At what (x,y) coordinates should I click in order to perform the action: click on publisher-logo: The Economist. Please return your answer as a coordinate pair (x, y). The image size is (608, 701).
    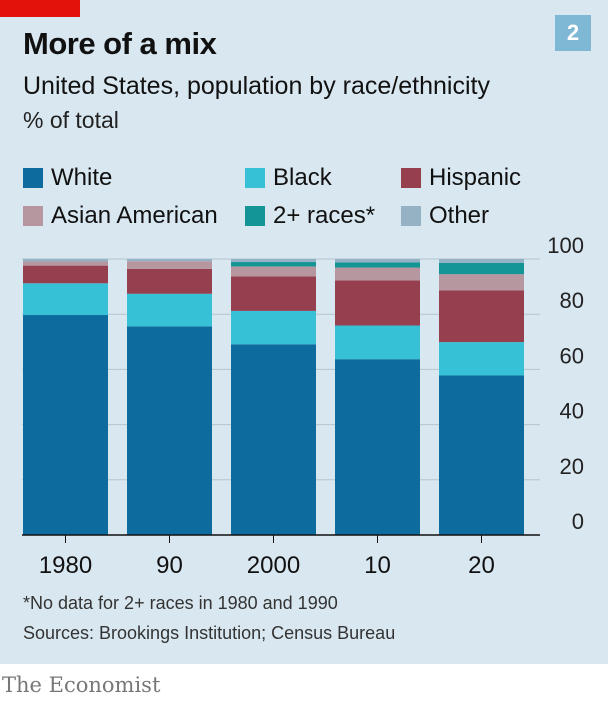
    Looking at the image, I should click on (81, 685).